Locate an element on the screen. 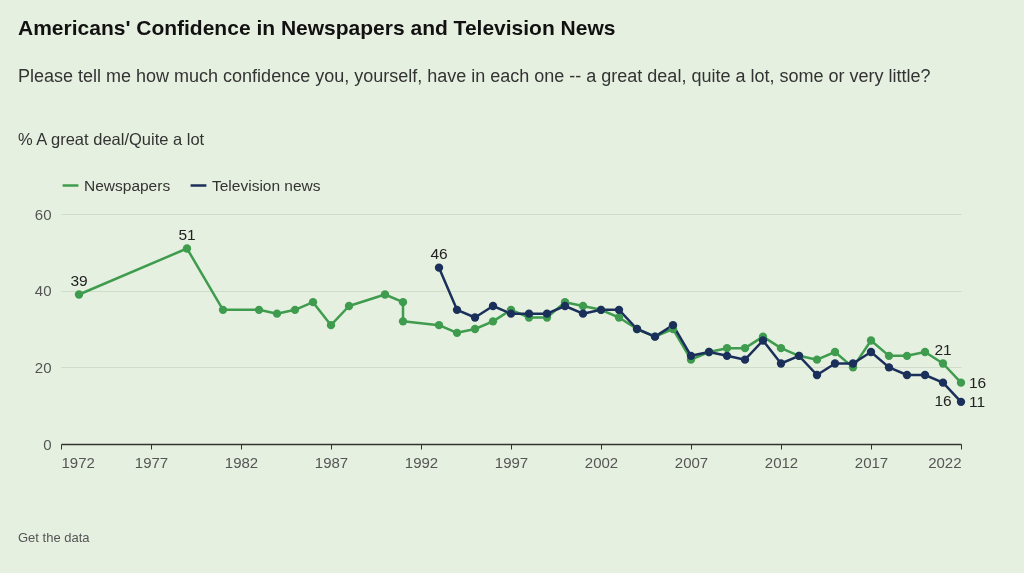 The width and height of the screenshot is (1024, 573). y-axis-title: % A great deal/Quite a lot is located at coordinates (111, 139).